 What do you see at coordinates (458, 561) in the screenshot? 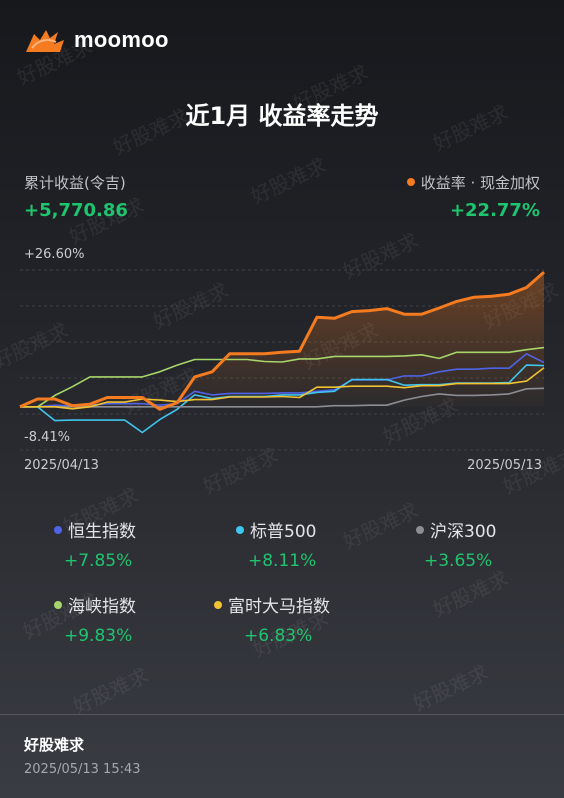
I see `legend-value-csi300: +3.65%` at bounding box center [458, 561].